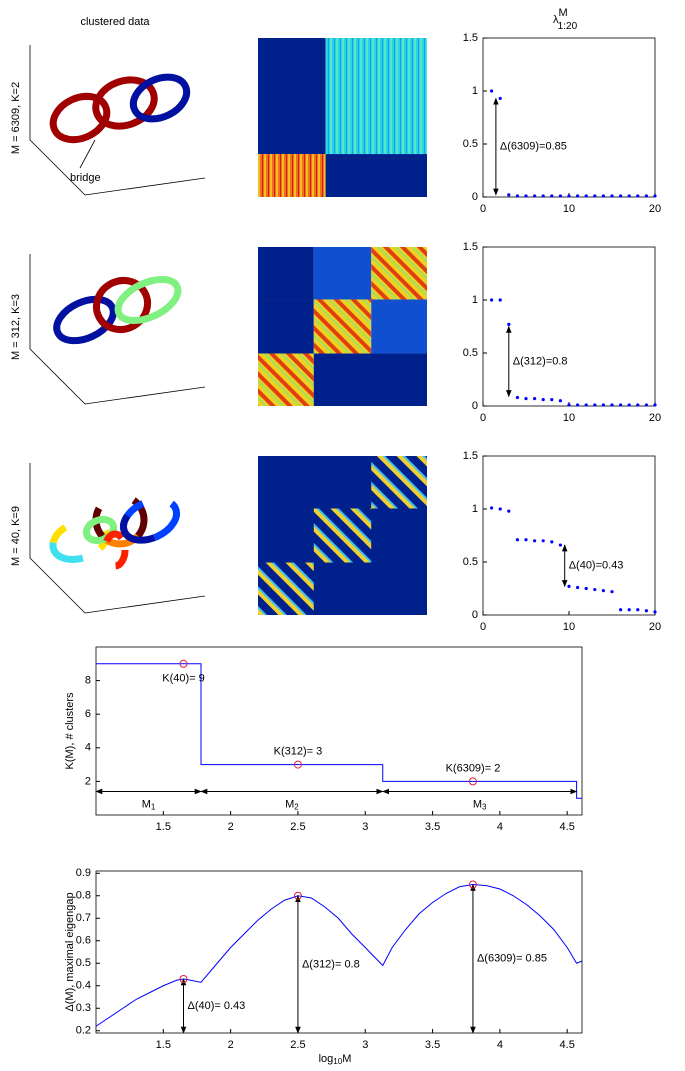  I want to click on range-label: M2, so click(292, 804).